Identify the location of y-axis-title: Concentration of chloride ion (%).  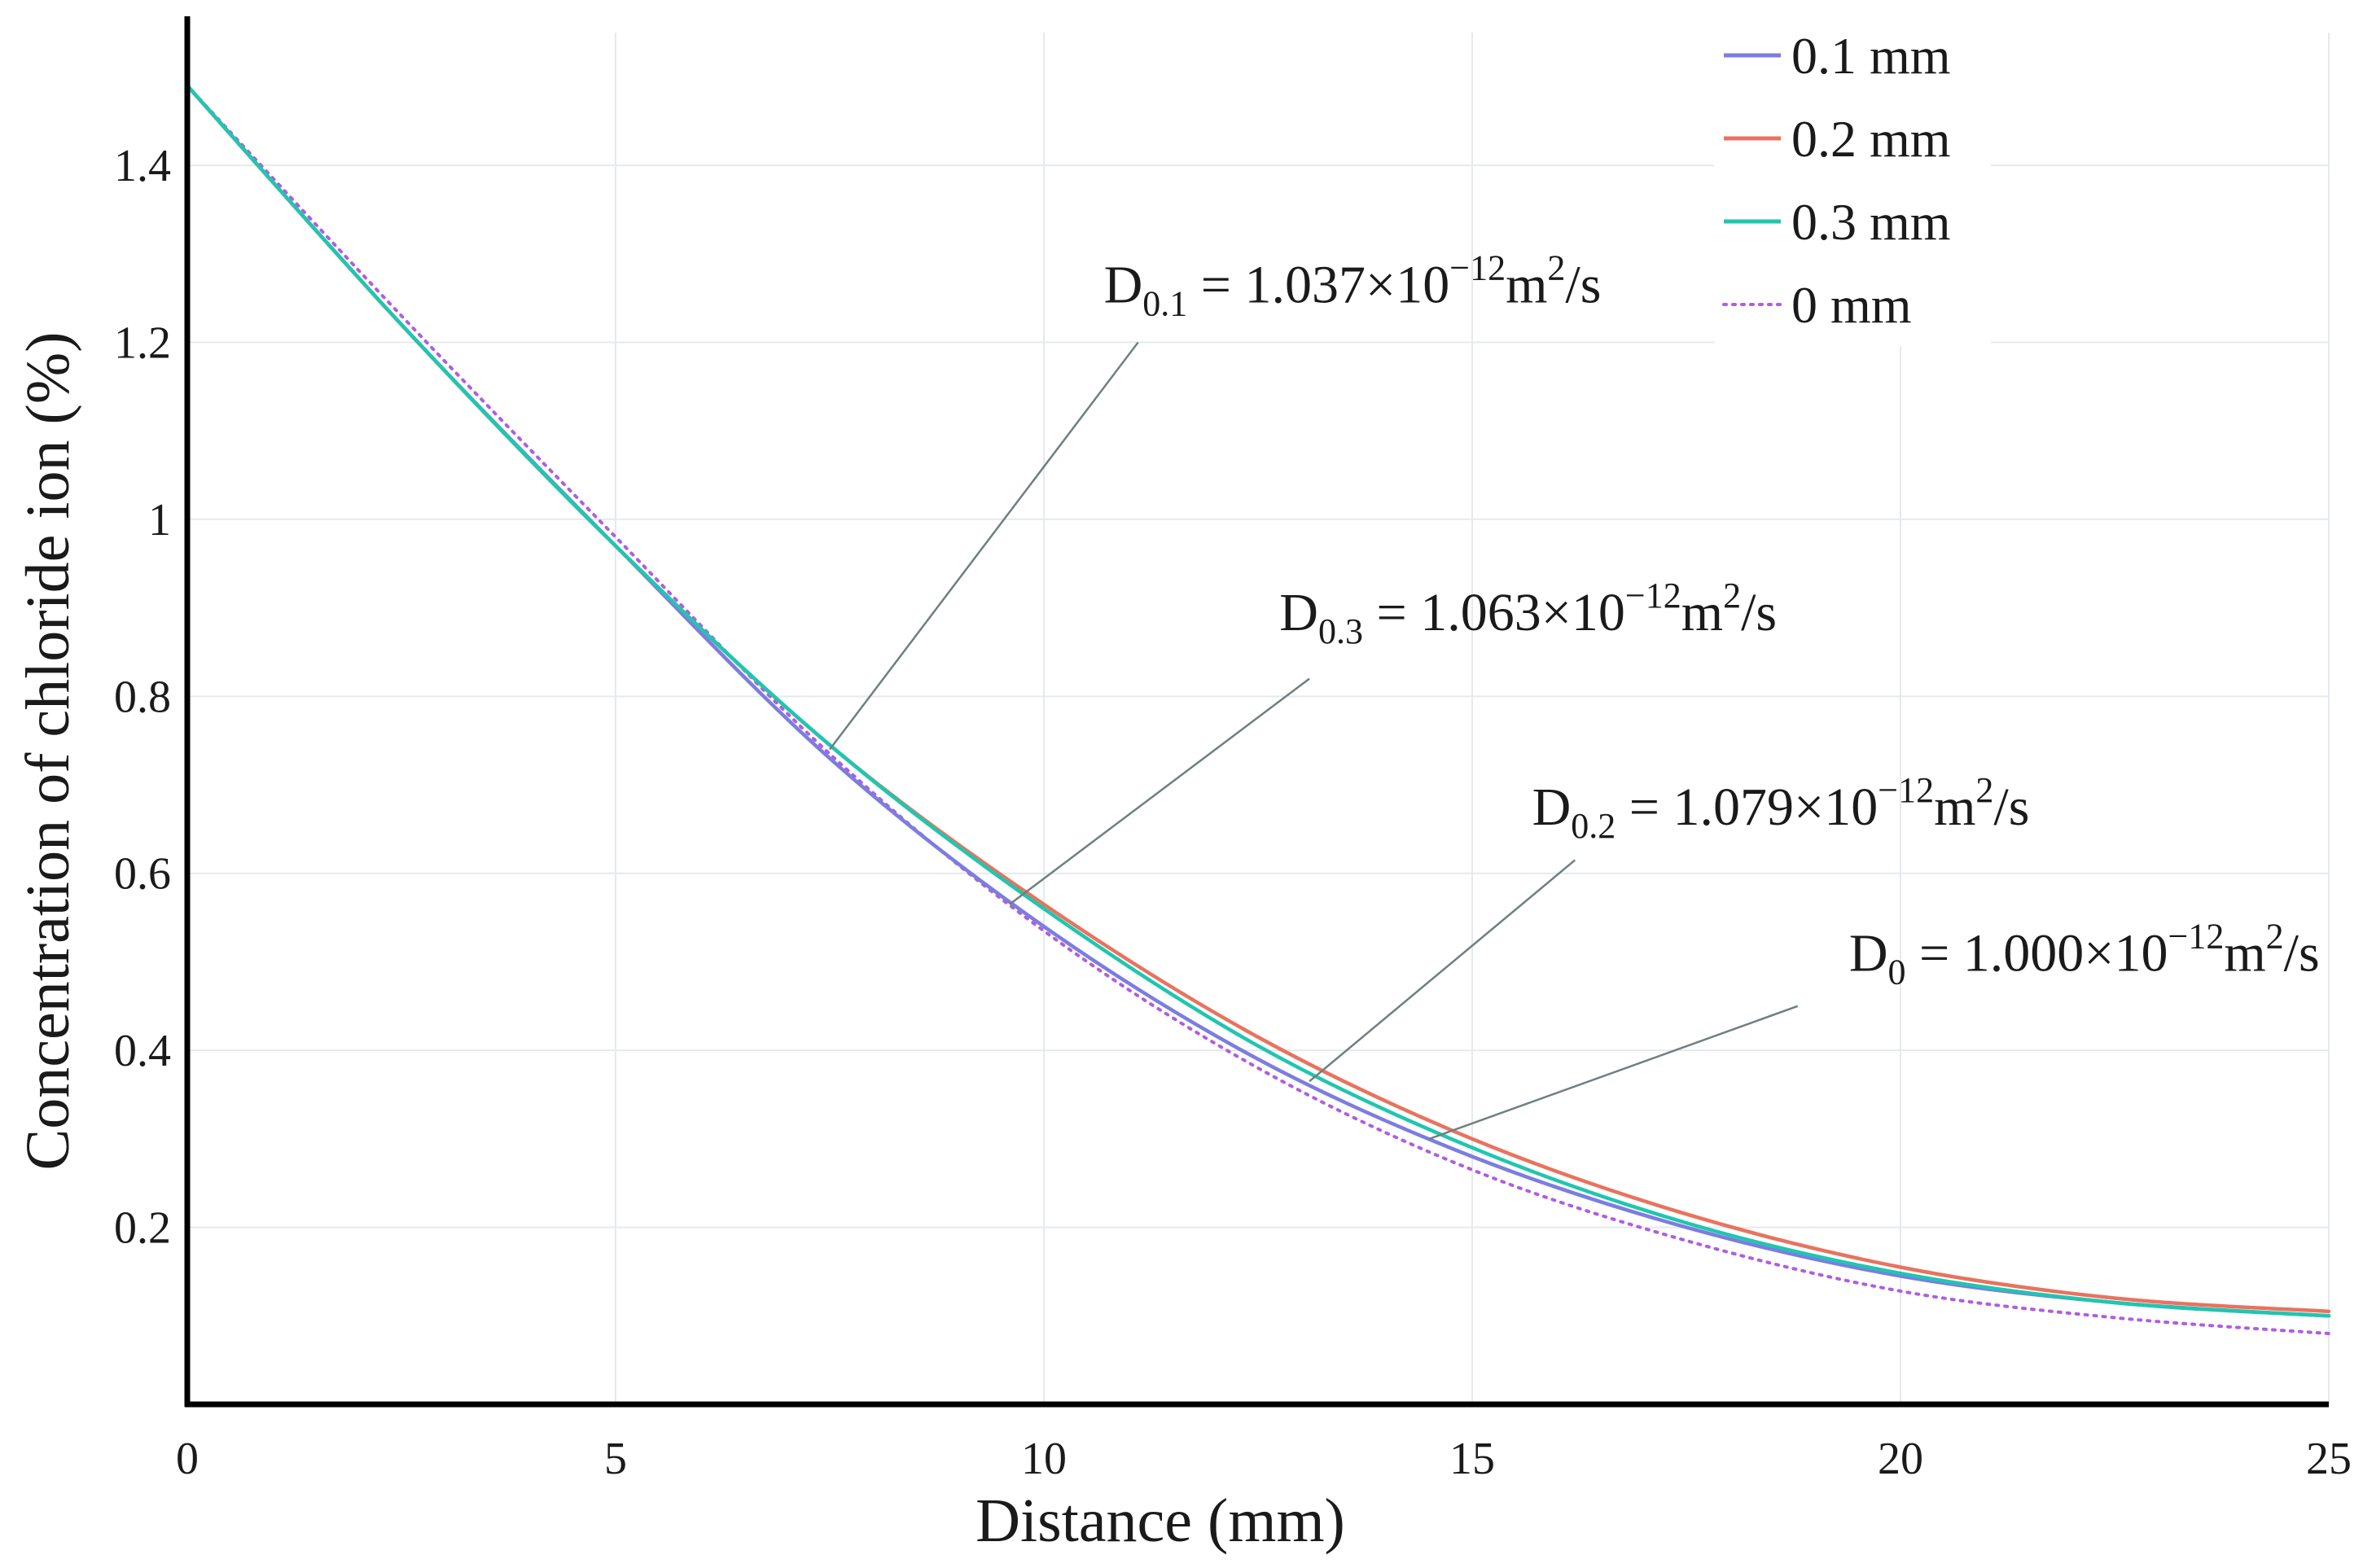
(48, 752).